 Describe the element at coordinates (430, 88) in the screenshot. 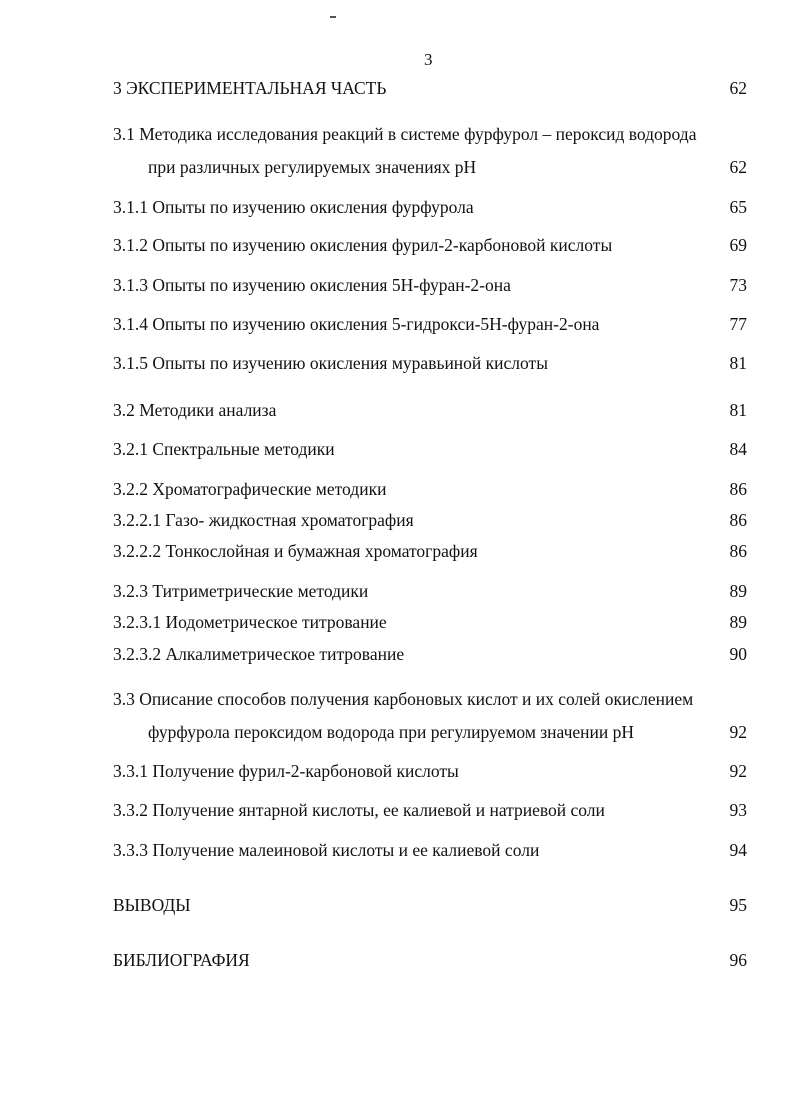

I see `toc-entry: 3 ЭКСПЕРИМЕНТАЛЬНАЯ ЧАСТЬ 62` at that location.